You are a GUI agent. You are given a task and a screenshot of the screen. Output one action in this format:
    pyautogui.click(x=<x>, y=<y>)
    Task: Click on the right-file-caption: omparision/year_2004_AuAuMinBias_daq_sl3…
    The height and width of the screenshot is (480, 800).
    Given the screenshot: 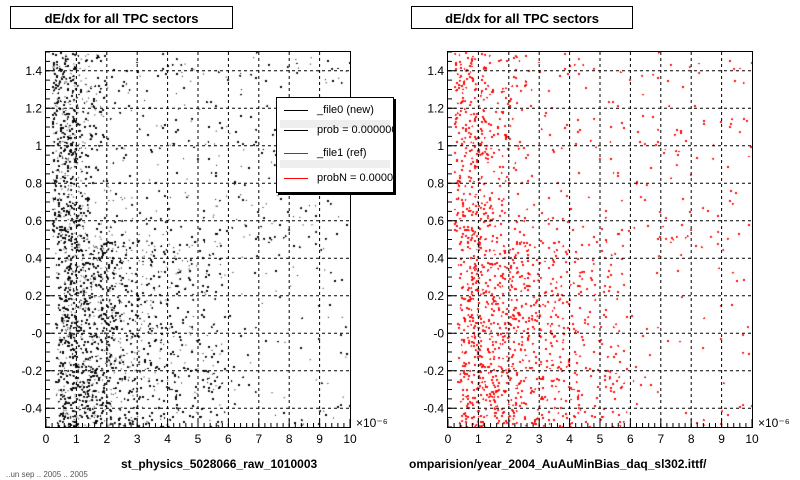 What is the action you would take?
    pyautogui.click(x=558, y=464)
    